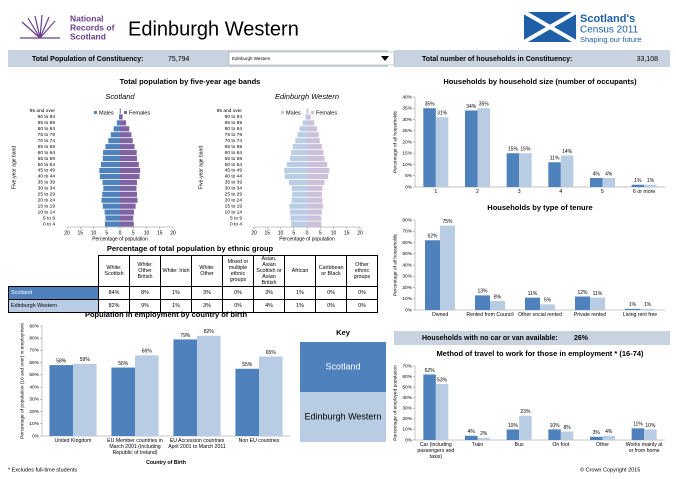  I want to click on x-tick-label-box: Non EU countries, so click(259, 441).